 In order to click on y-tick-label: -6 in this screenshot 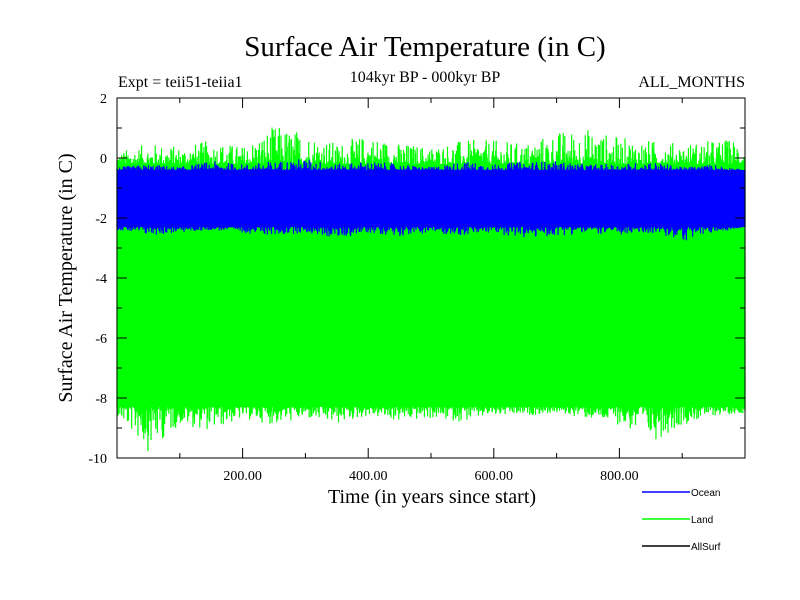, I will do `click(101, 339)`.